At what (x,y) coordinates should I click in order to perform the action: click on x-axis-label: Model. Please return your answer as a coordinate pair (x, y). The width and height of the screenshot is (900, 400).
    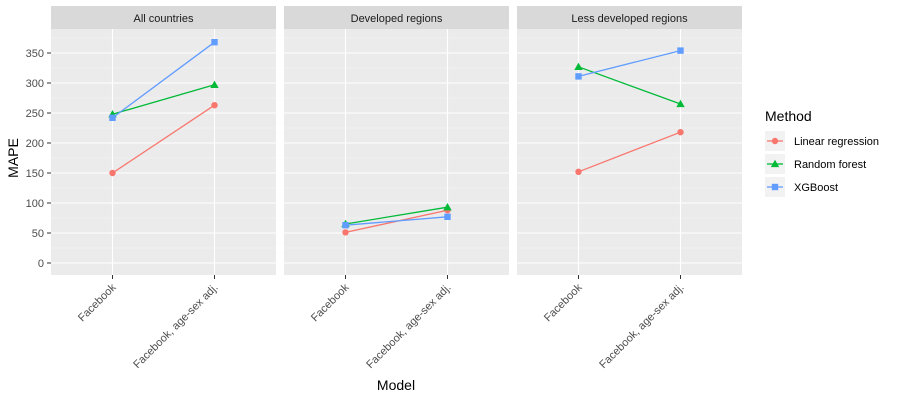
    Looking at the image, I should click on (396, 385).